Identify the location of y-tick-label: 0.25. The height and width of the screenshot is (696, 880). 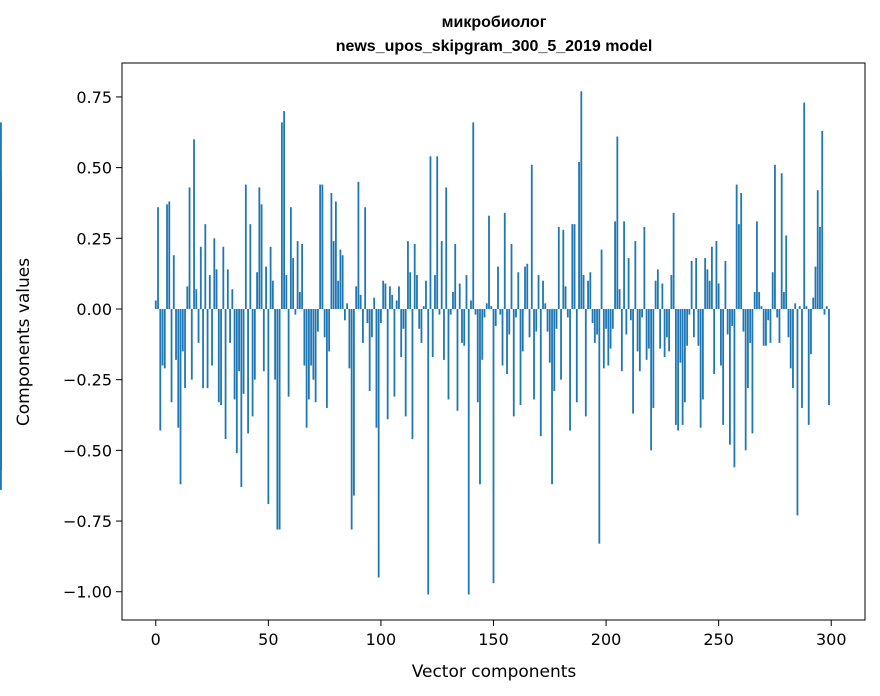
(94, 238).